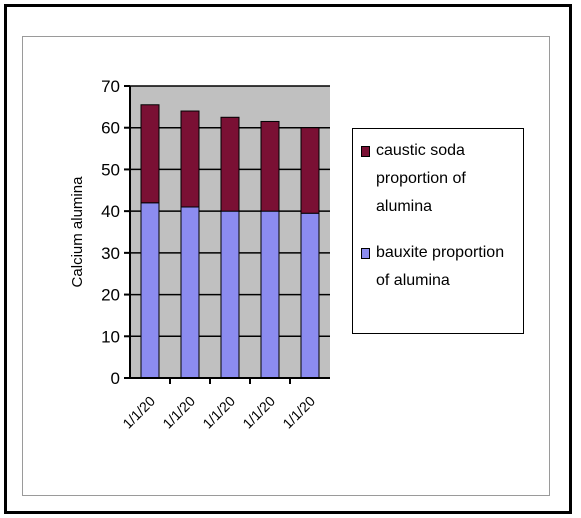 Image resolution: width=581 pixels, height=518 pixels. Describe the element at coordinates (110, 128) in the screenshot. I see `y-tick-label: 60` at that location.